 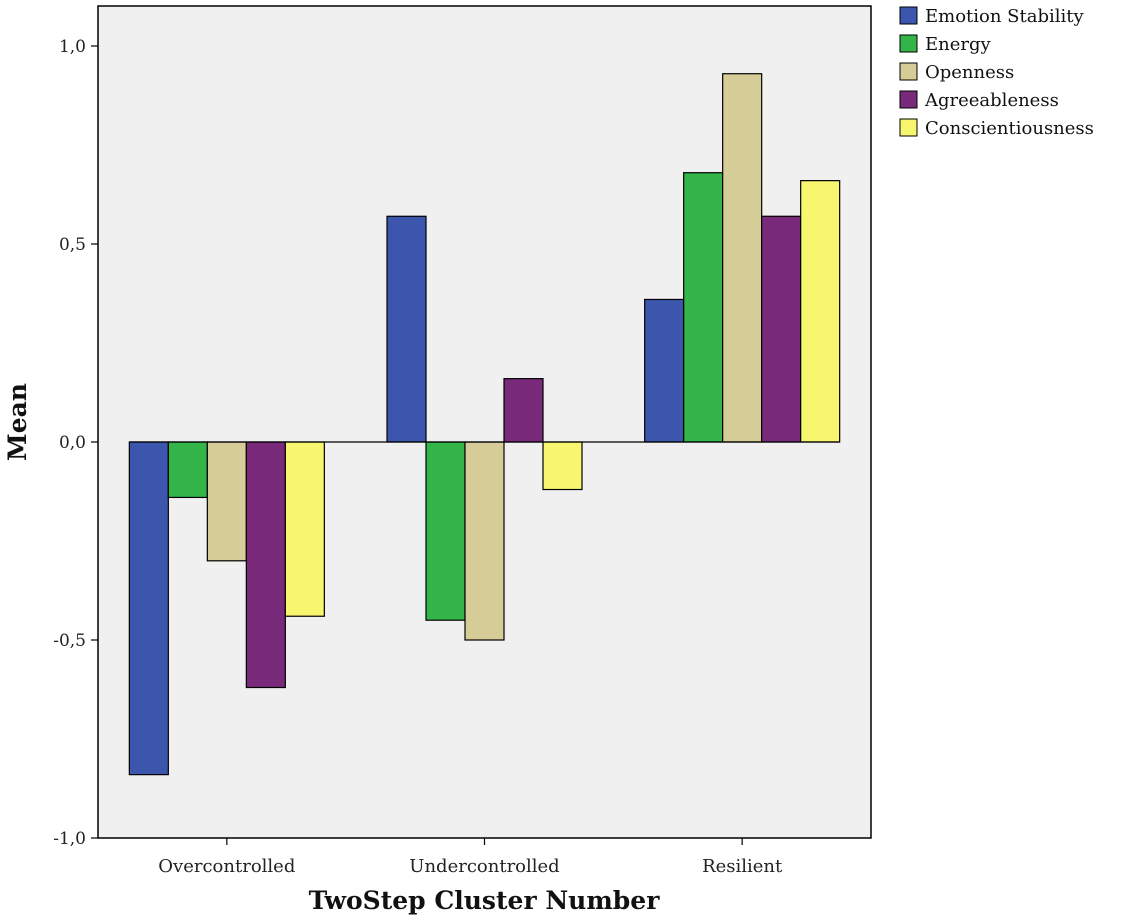 I want to click on legend-swatch-energy, so click(x=908, y=43).